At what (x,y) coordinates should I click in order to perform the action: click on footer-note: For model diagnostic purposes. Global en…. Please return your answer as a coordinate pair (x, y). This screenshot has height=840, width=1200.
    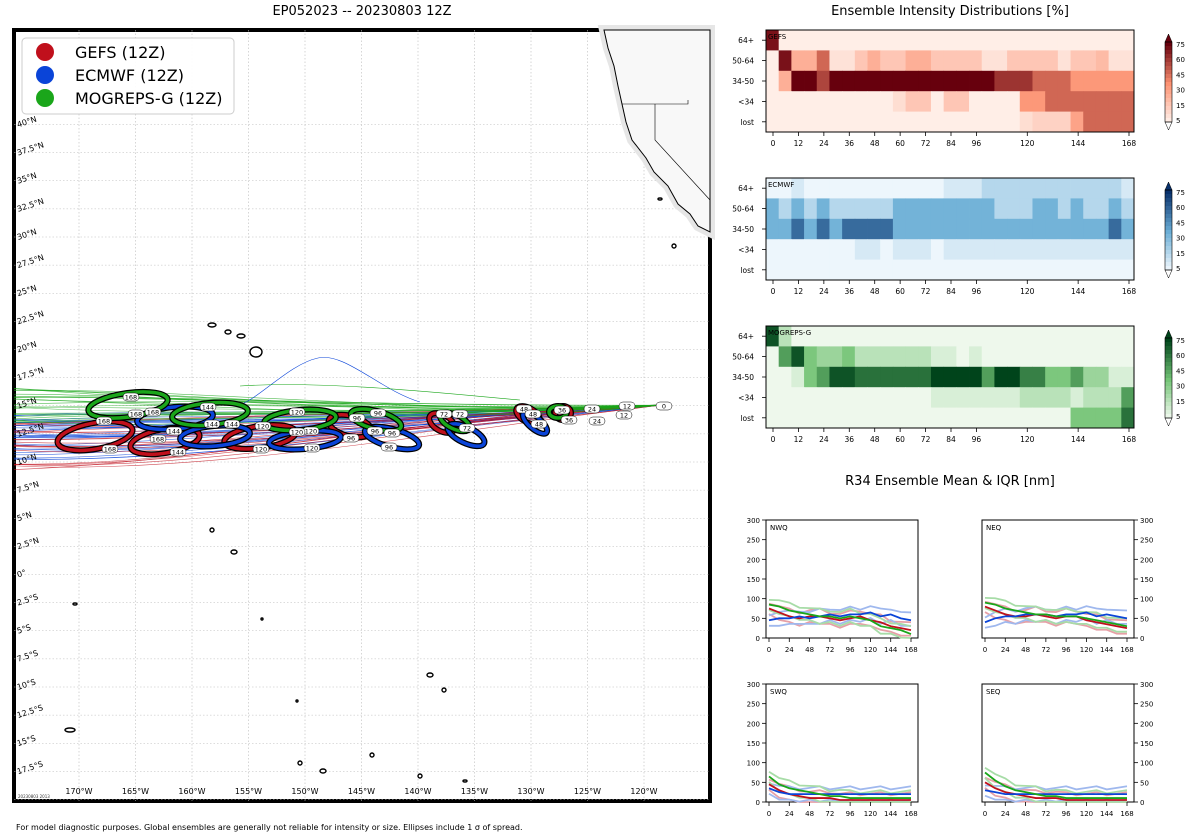
    Looking at the image, I should click on (269, 827).